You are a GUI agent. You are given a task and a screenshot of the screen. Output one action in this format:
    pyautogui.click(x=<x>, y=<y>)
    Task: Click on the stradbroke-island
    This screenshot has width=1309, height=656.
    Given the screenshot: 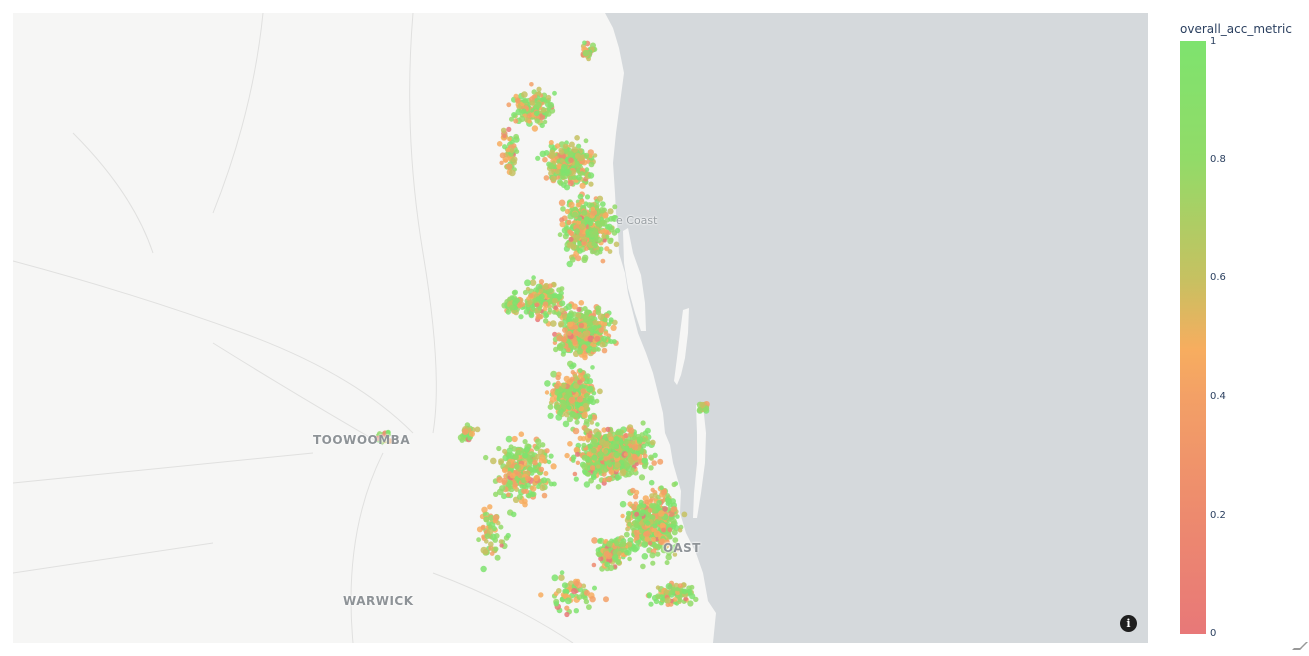 What is the action you would take?
    pyautogui.click(x=699, y=461)
    